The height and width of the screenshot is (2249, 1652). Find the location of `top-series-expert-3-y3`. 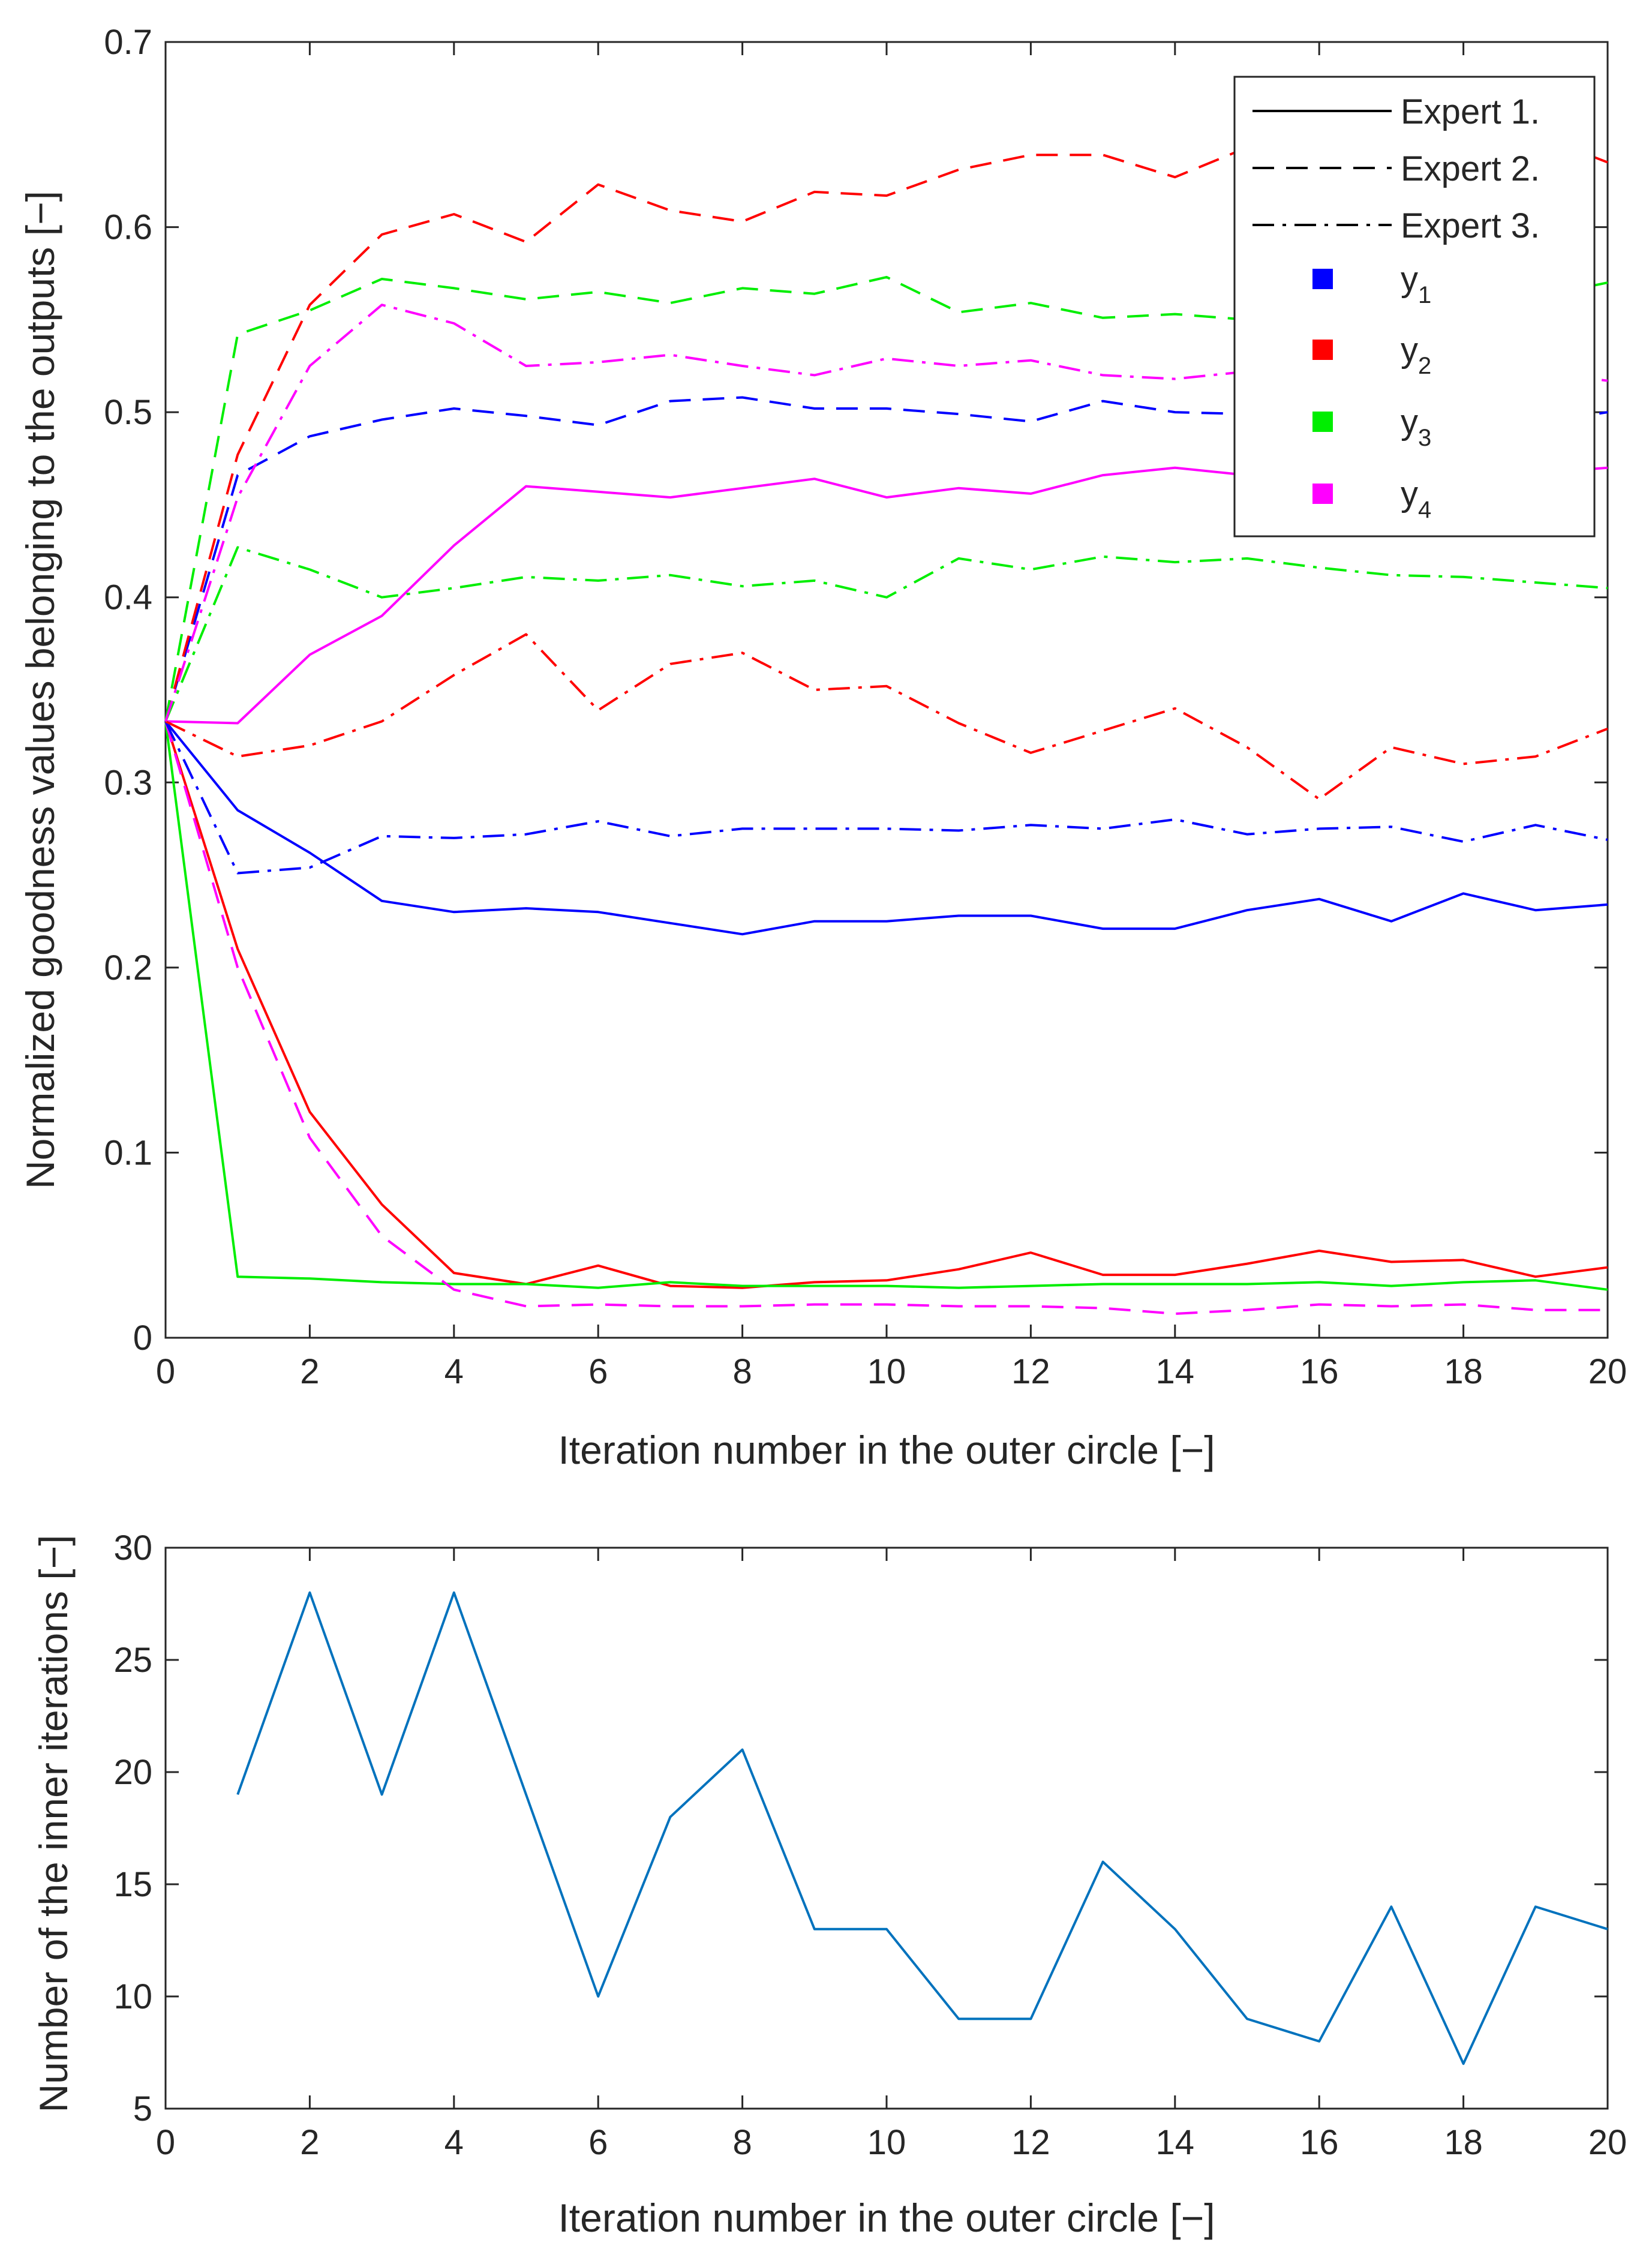

top-series-expert-3-y3 is located at coordinates (886, 634).